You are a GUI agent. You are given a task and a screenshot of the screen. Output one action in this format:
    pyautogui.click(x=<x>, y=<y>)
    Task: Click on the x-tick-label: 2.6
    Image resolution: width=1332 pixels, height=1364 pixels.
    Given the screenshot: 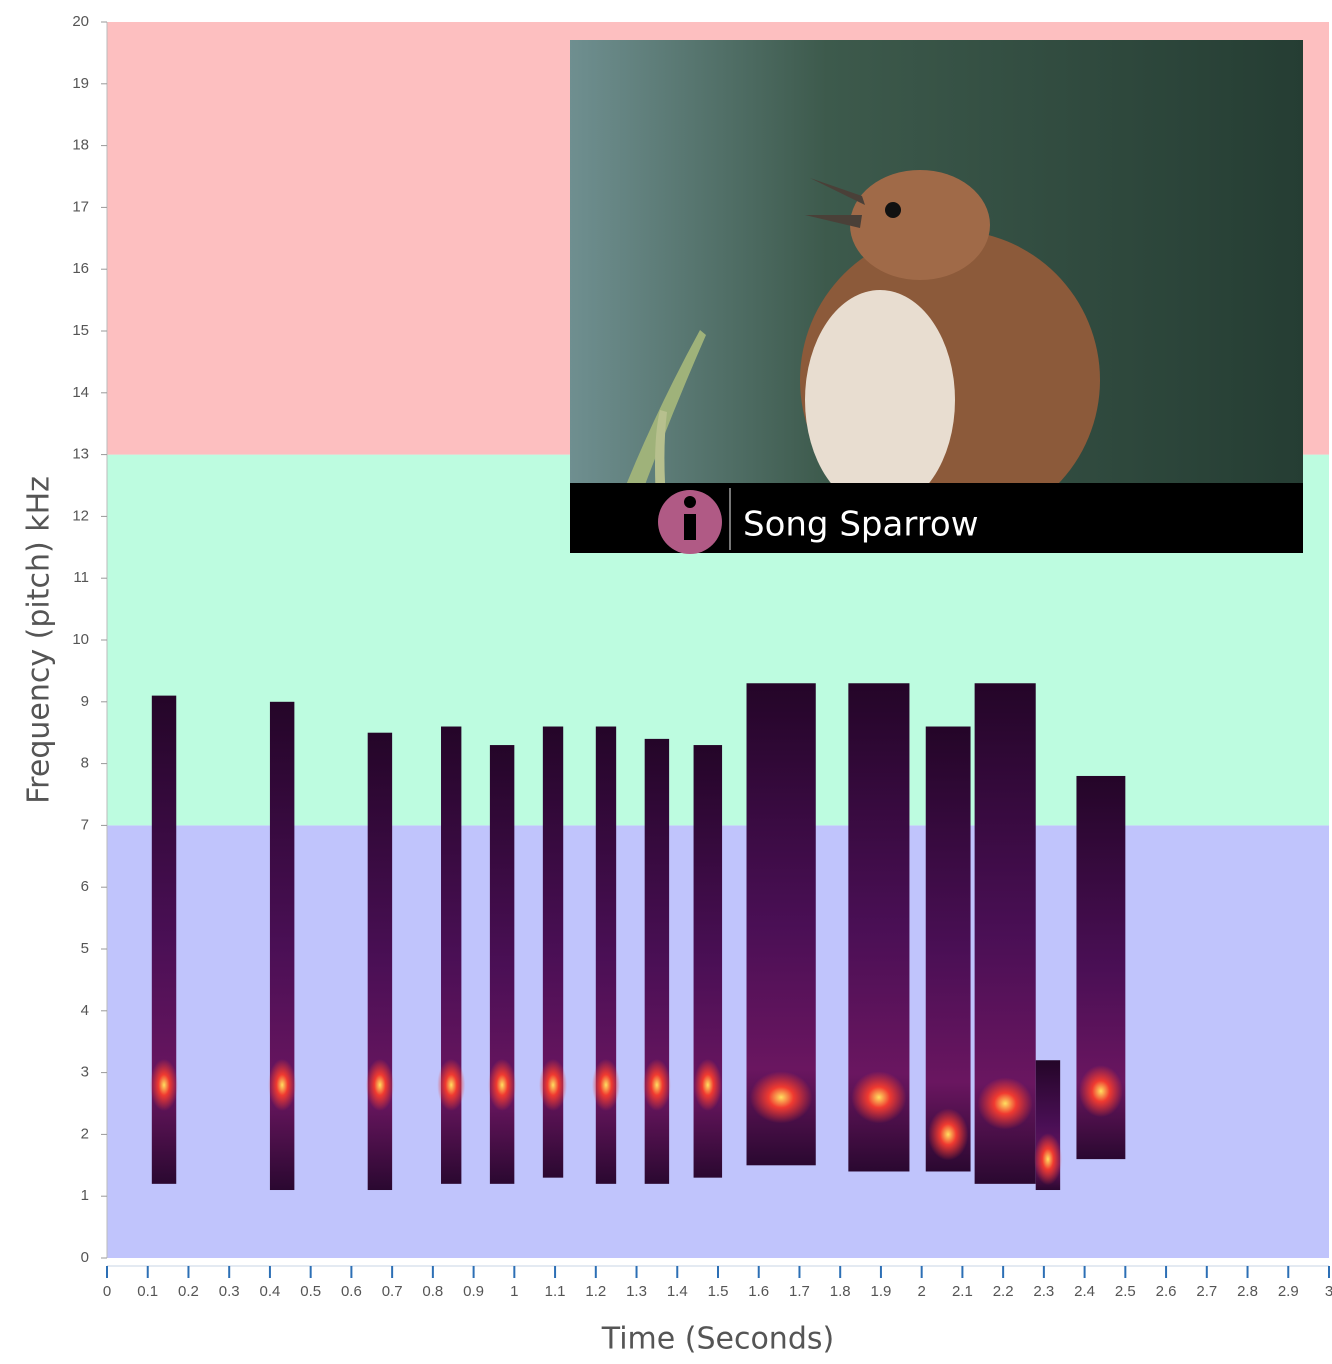 What is the action you would take?
    pyautogui.click(x=1166, y=1291)
    